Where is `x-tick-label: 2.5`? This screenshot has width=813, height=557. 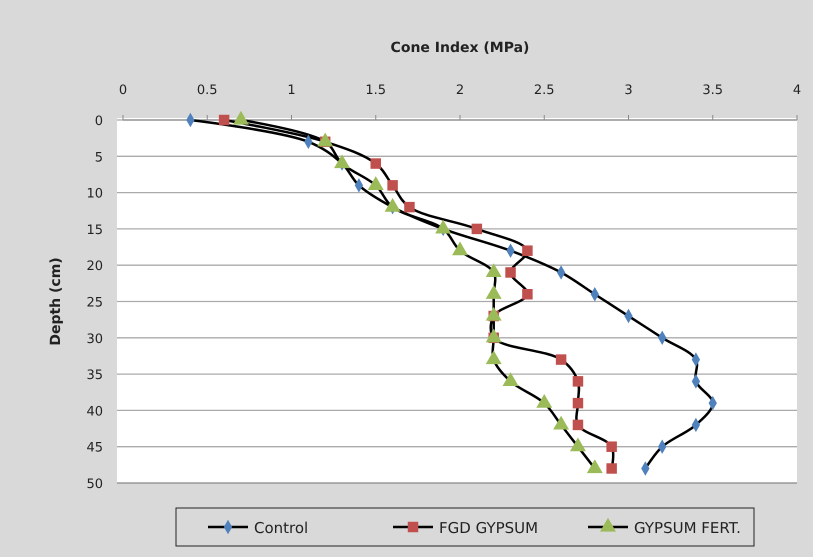
x-tick-label: 2.5 is located at coordinates (544, 90).